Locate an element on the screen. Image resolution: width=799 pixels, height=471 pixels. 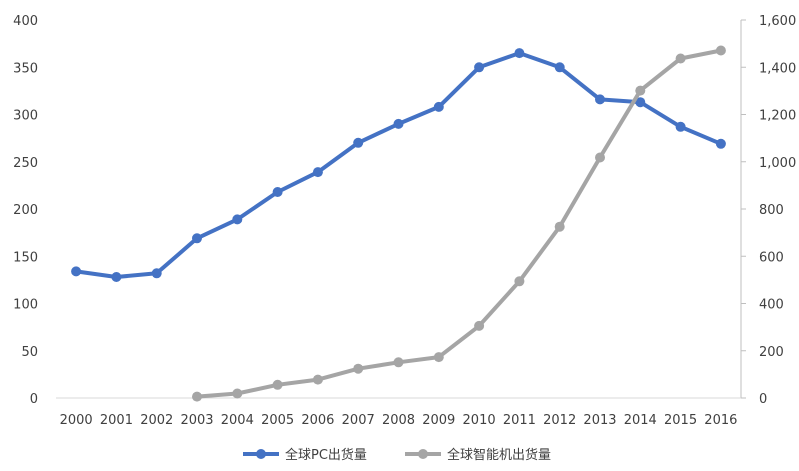
x-tick-label: 2006 is located at coordinates (317, 420).